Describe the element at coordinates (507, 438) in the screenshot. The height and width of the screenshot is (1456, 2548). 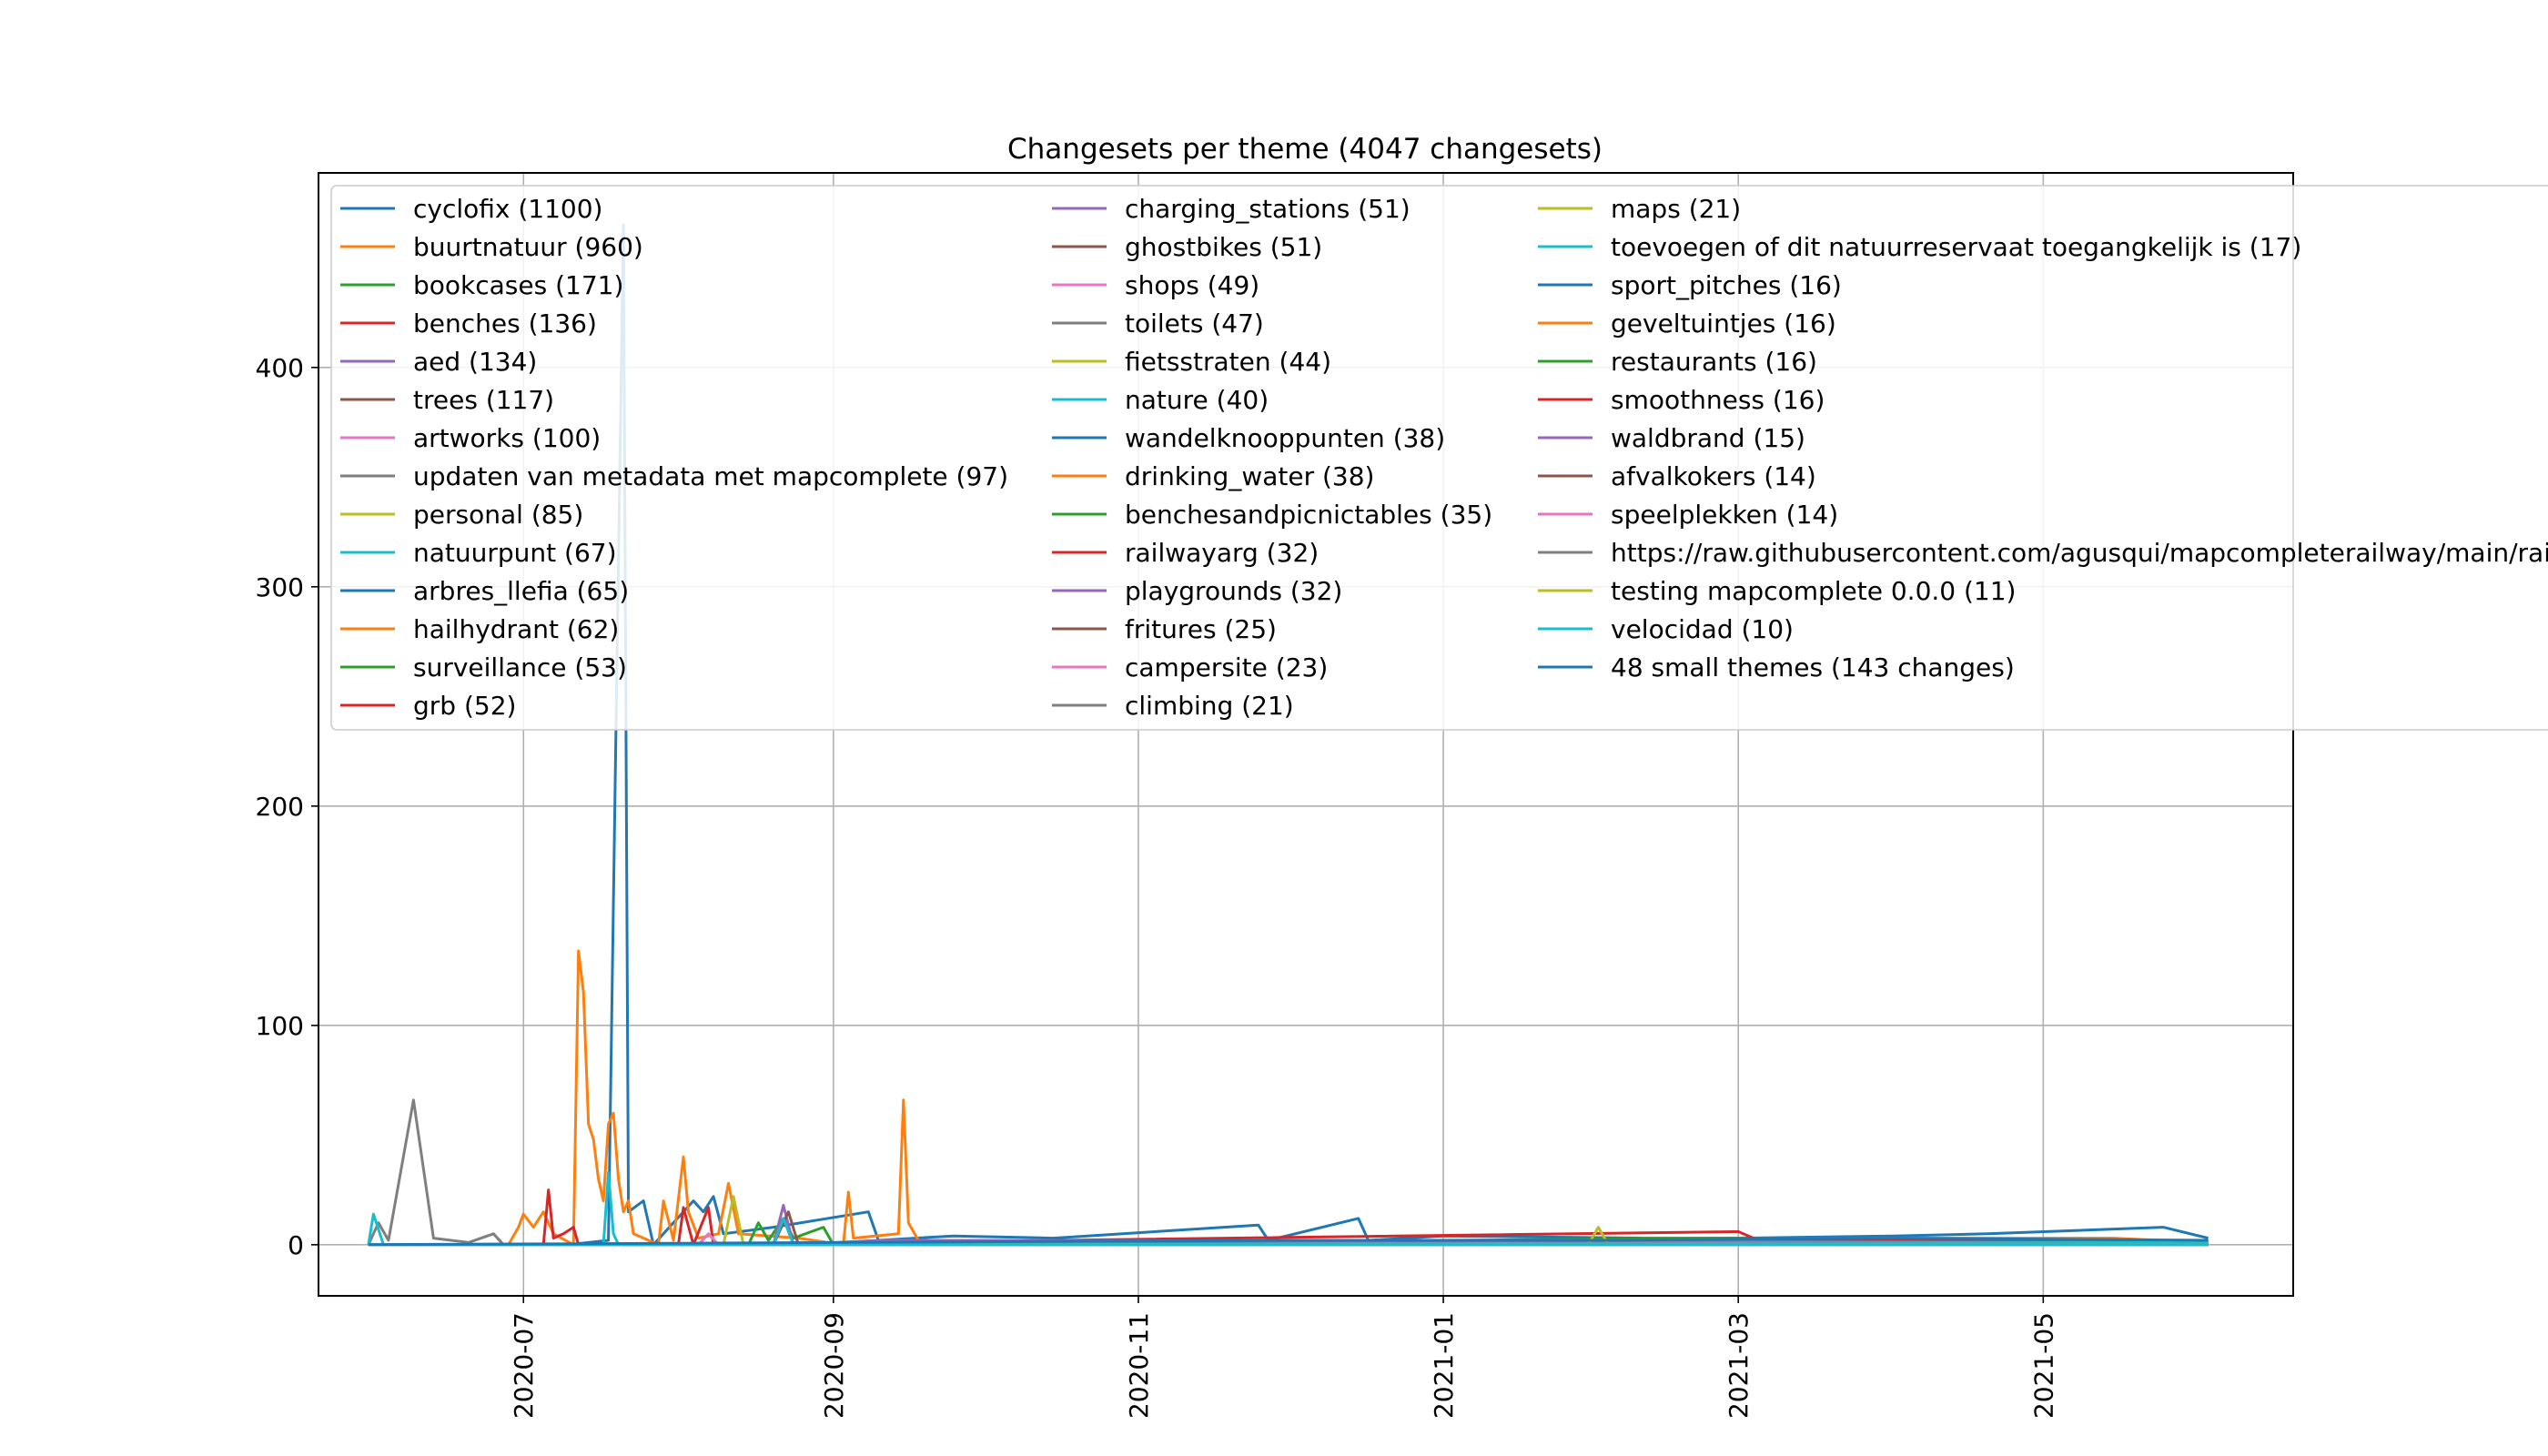
I see `legend-label-6: artworks (100)` at that location.